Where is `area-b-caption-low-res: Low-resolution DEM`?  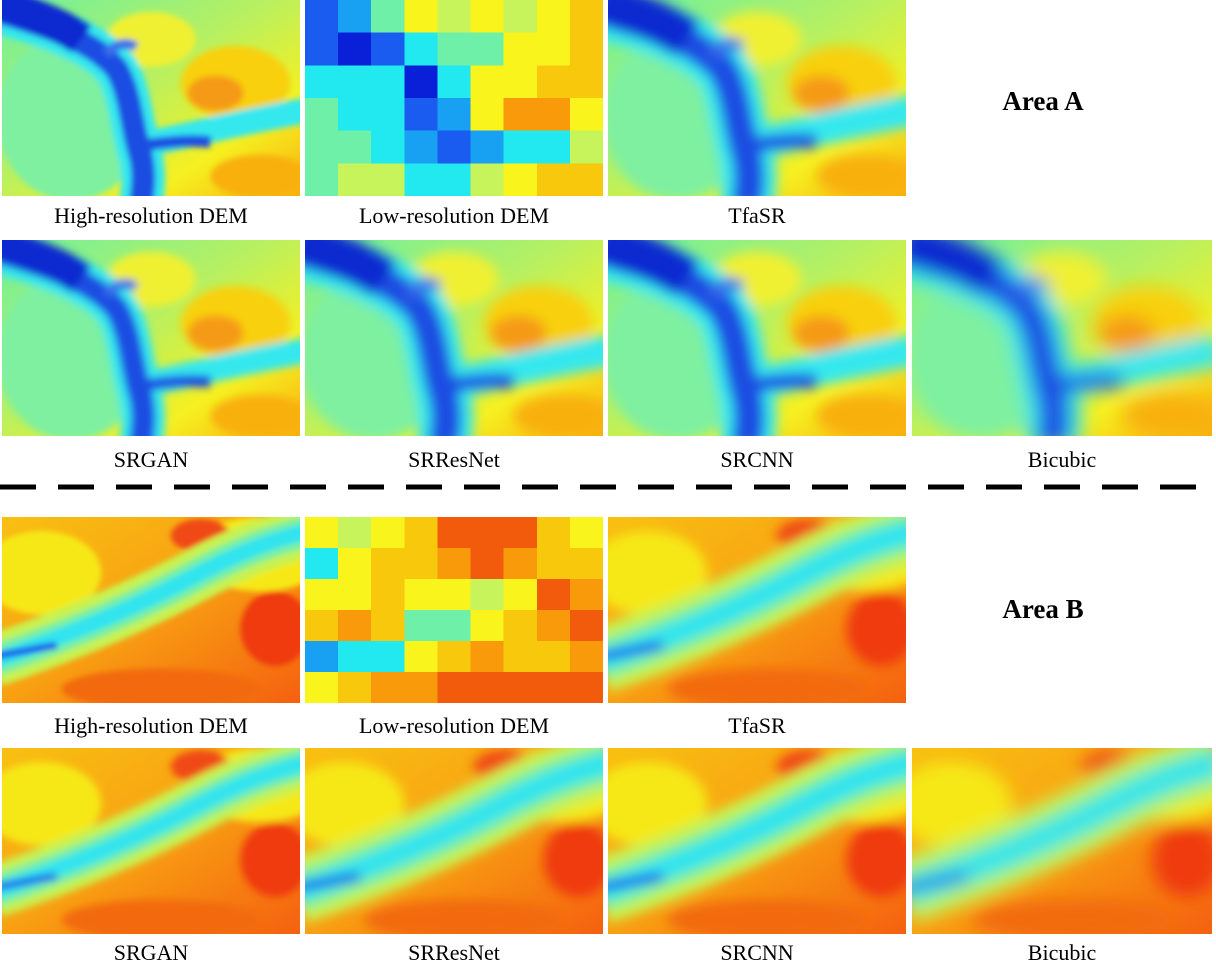
area-b-caption-low-res: Low-resolution DEM is located at coordinates (454, 725).